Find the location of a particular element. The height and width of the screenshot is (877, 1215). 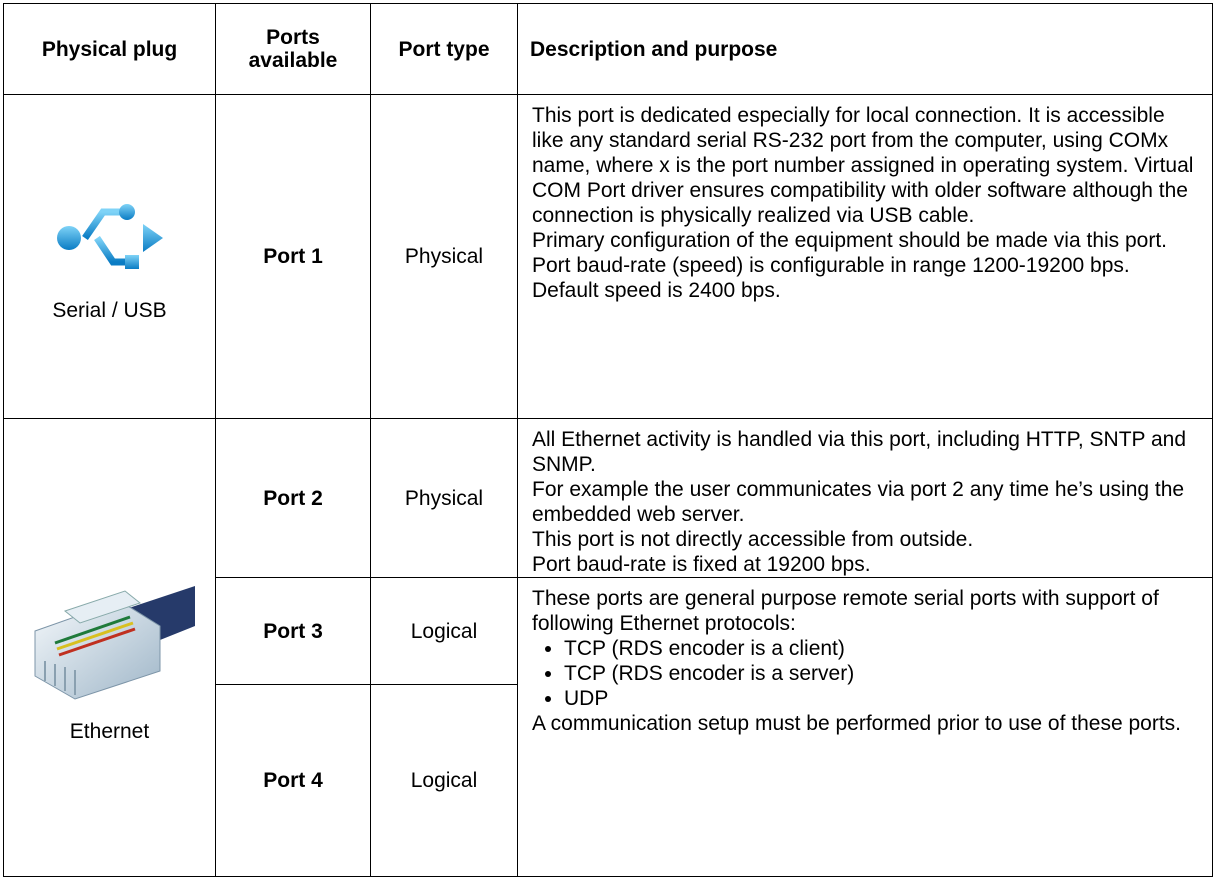

list-item: UDP is located at coordinates (882, 698).